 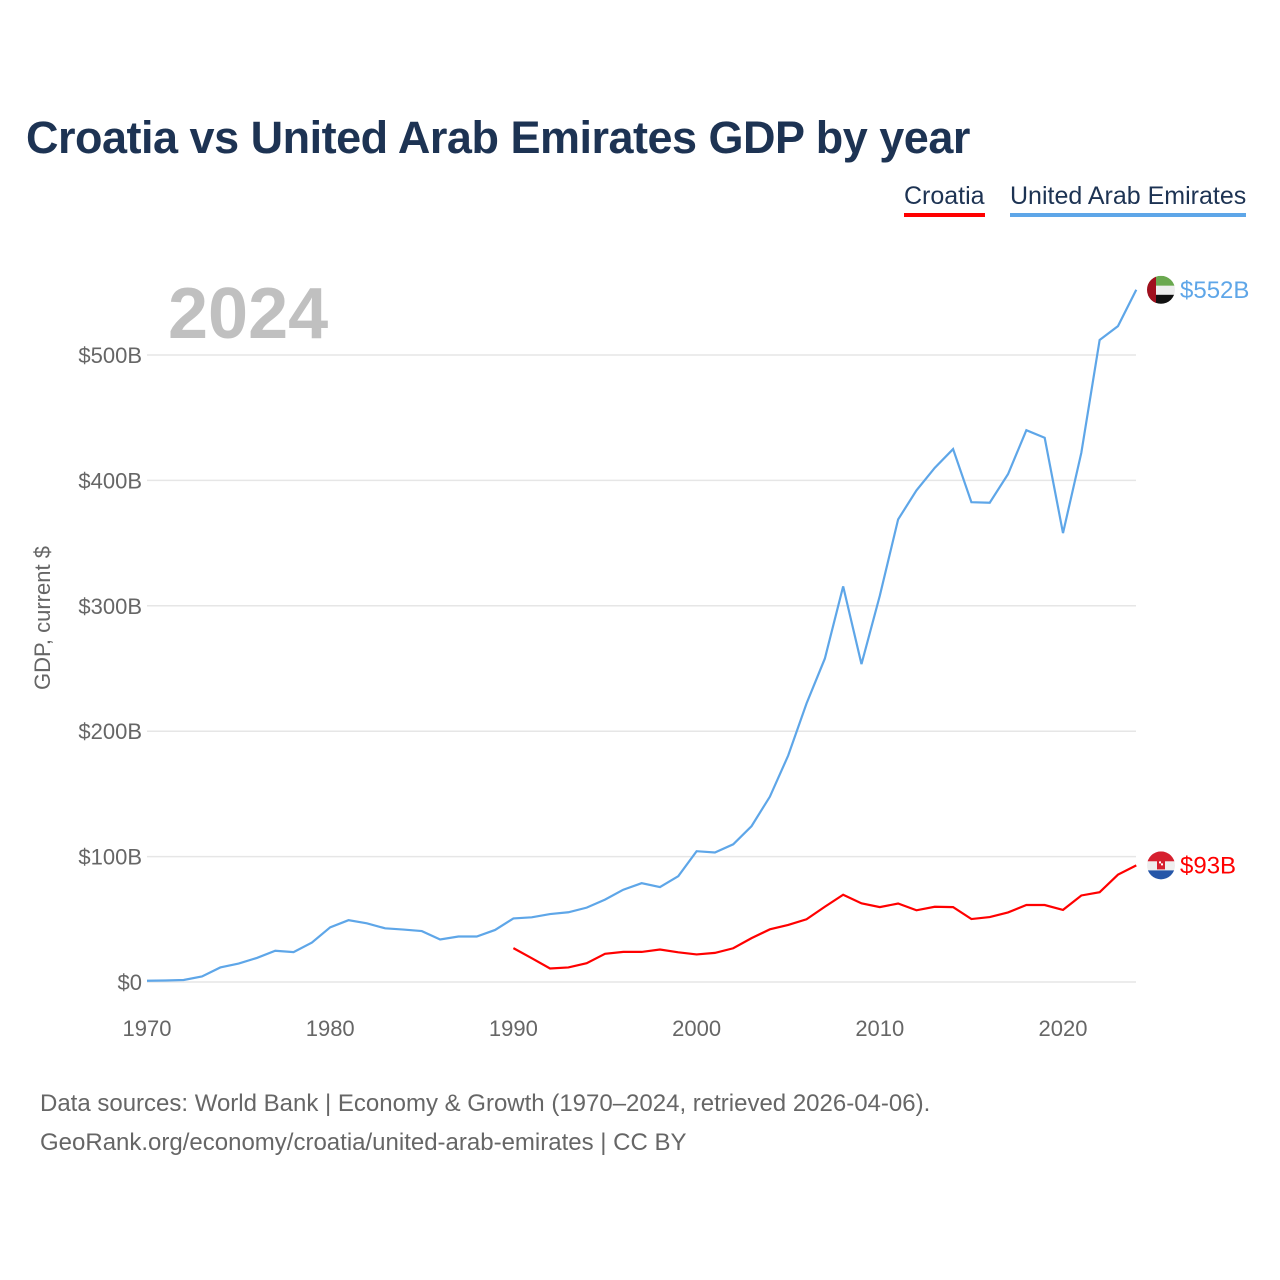 What do you see at coordinates (110, 480) in the screenshot?
I see `y-tick-label: $400B` at bounding box center [110, 480].